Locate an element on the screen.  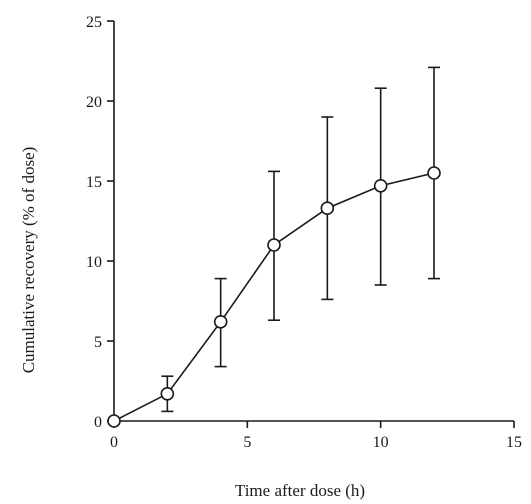
y-tick-label-20: 20 is located at coordinates (94, 102).